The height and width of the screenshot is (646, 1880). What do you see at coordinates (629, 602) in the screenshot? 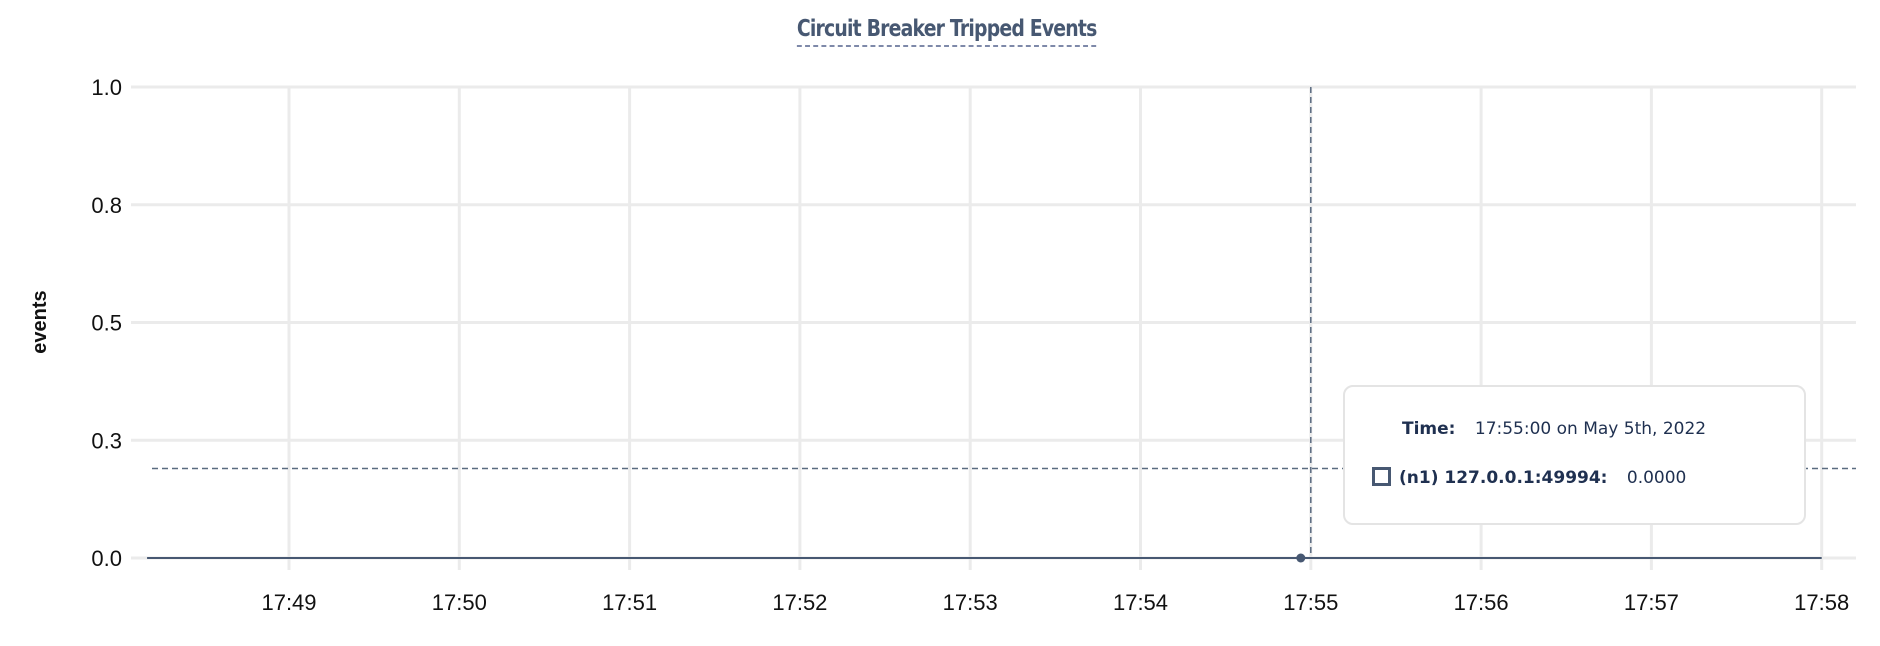
I see `x-tick-label: 17:51` at bounding box center [629, 602].